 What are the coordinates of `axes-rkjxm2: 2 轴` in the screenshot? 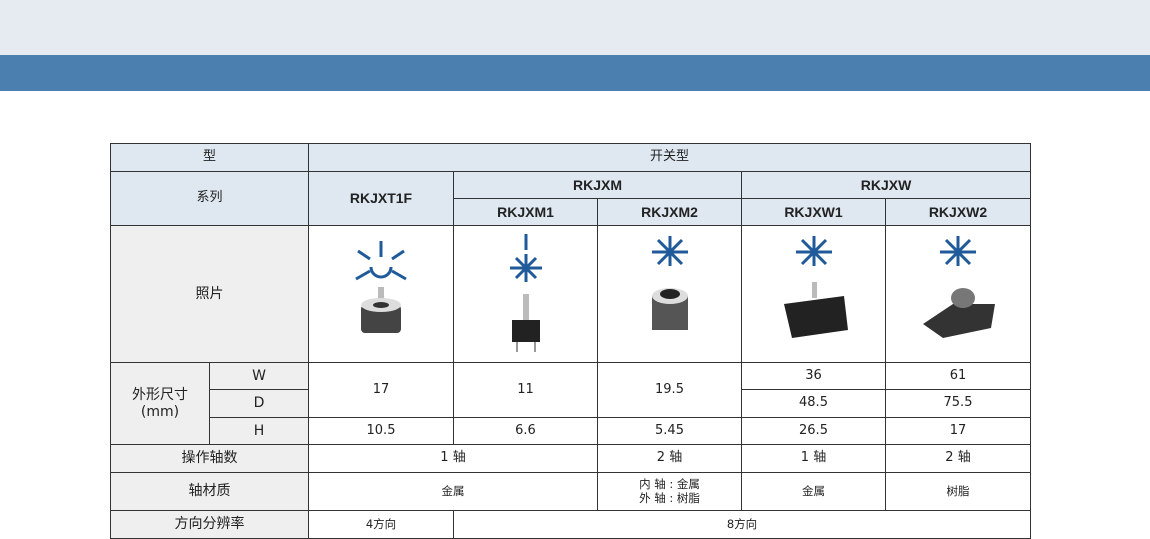 It's located at (669, 458).